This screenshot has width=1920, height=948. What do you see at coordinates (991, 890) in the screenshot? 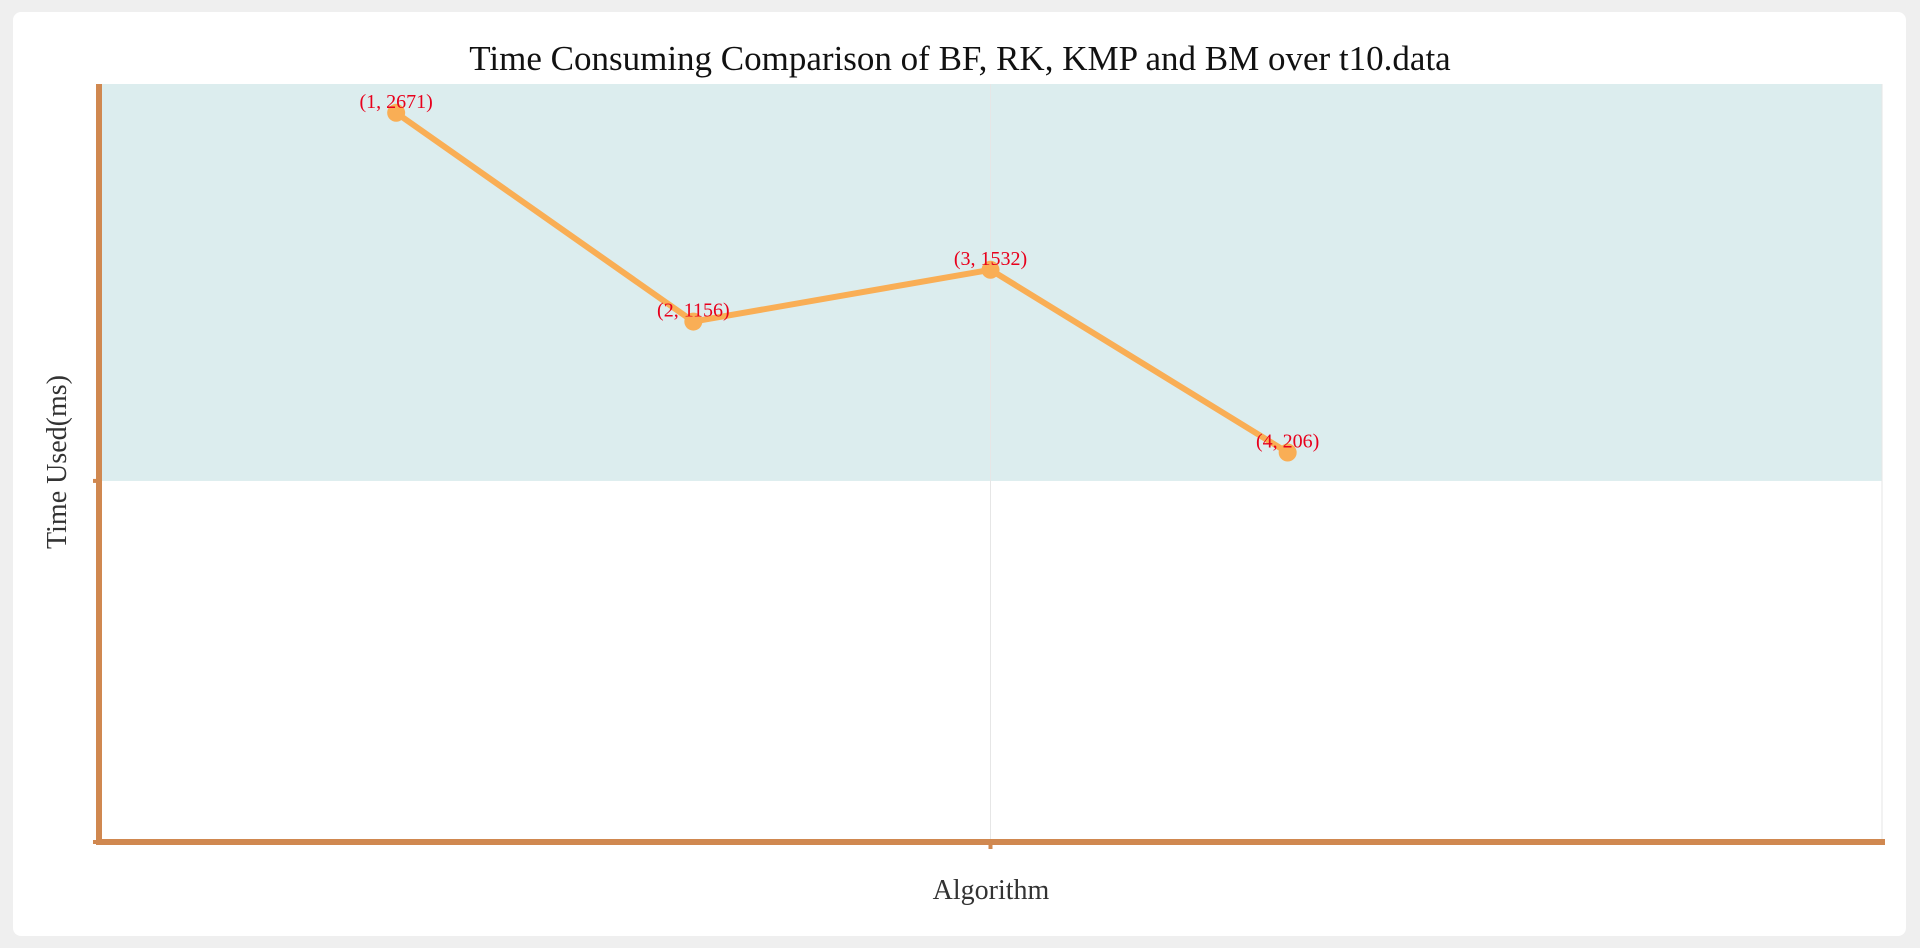
I see `x-axis-label: Algorithm` at bounding box center [991, 890].